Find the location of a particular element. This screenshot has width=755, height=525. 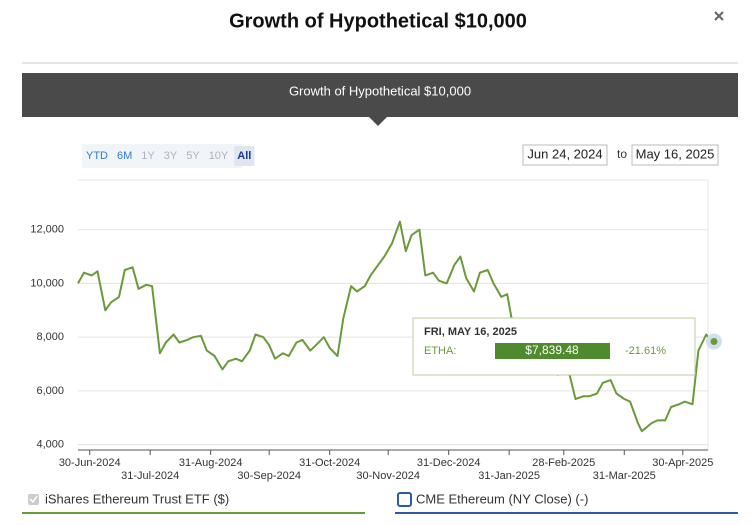

range-button: YTD is located at coordinates (97, 156).